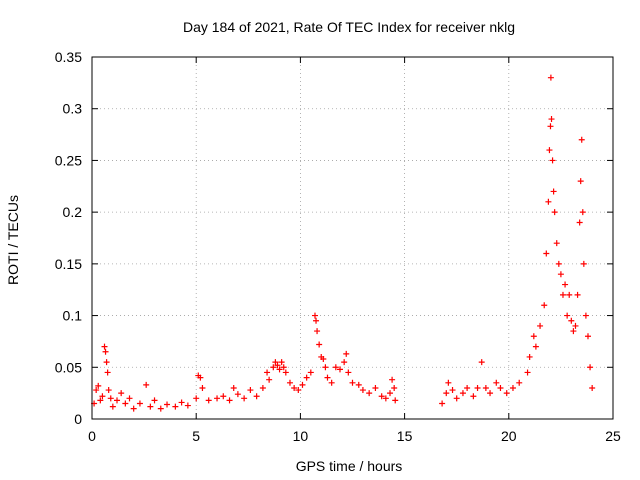  I want to click on x-tick-label: 10, so click(301, 436).